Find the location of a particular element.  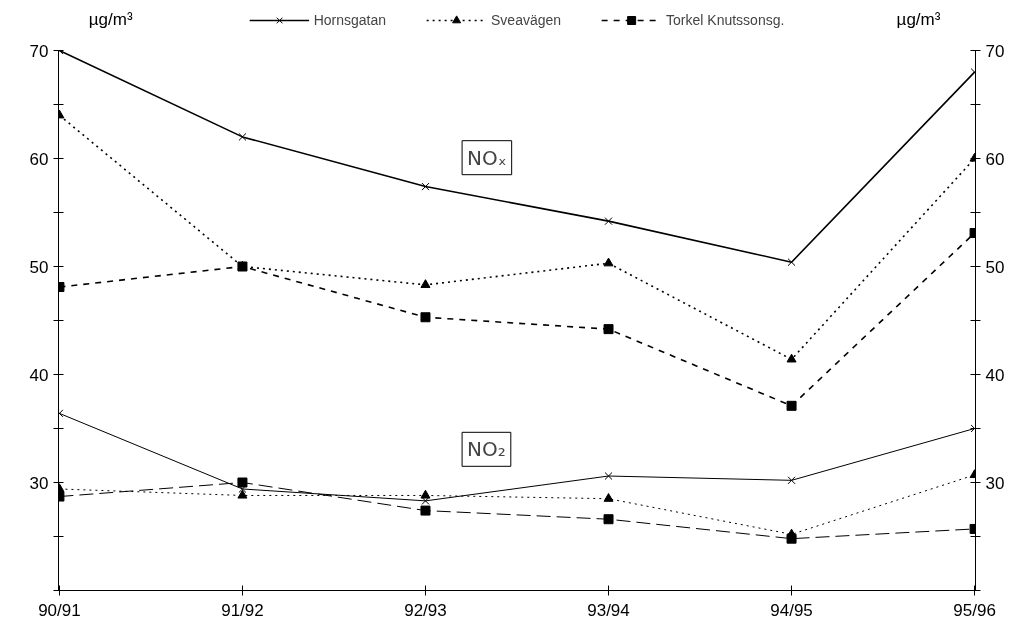

legend-label: Hornsgatan is located at coordinates (350, 20).